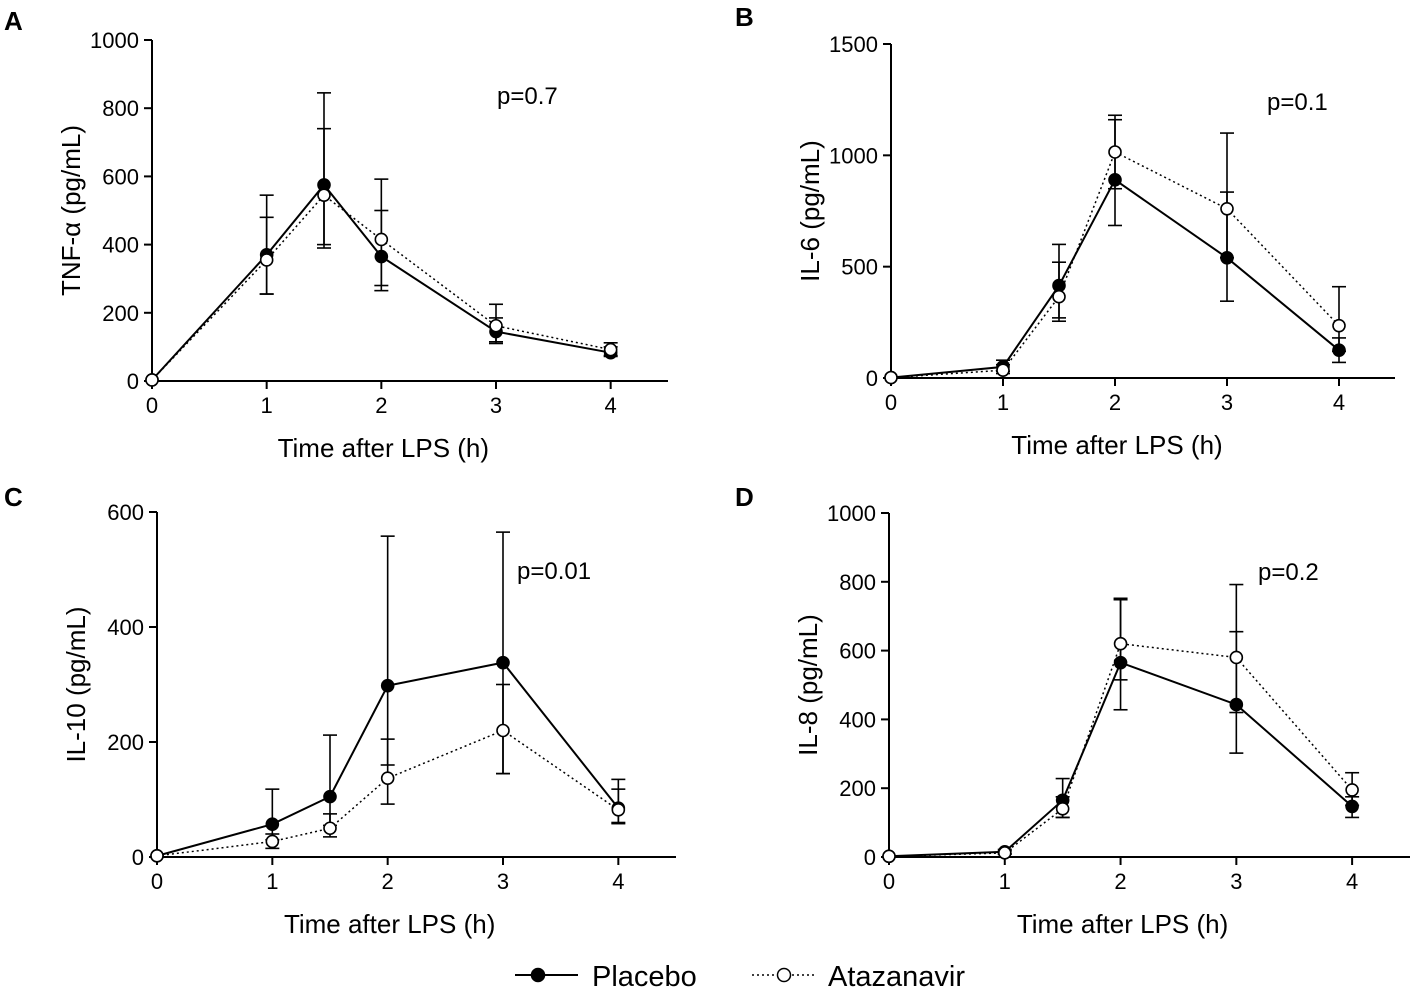  What do you see at coordinates (1288, 572) in the screenshot?
I see `p-value-annotation-d: p=0.2` at bounding box center [1288, 572].